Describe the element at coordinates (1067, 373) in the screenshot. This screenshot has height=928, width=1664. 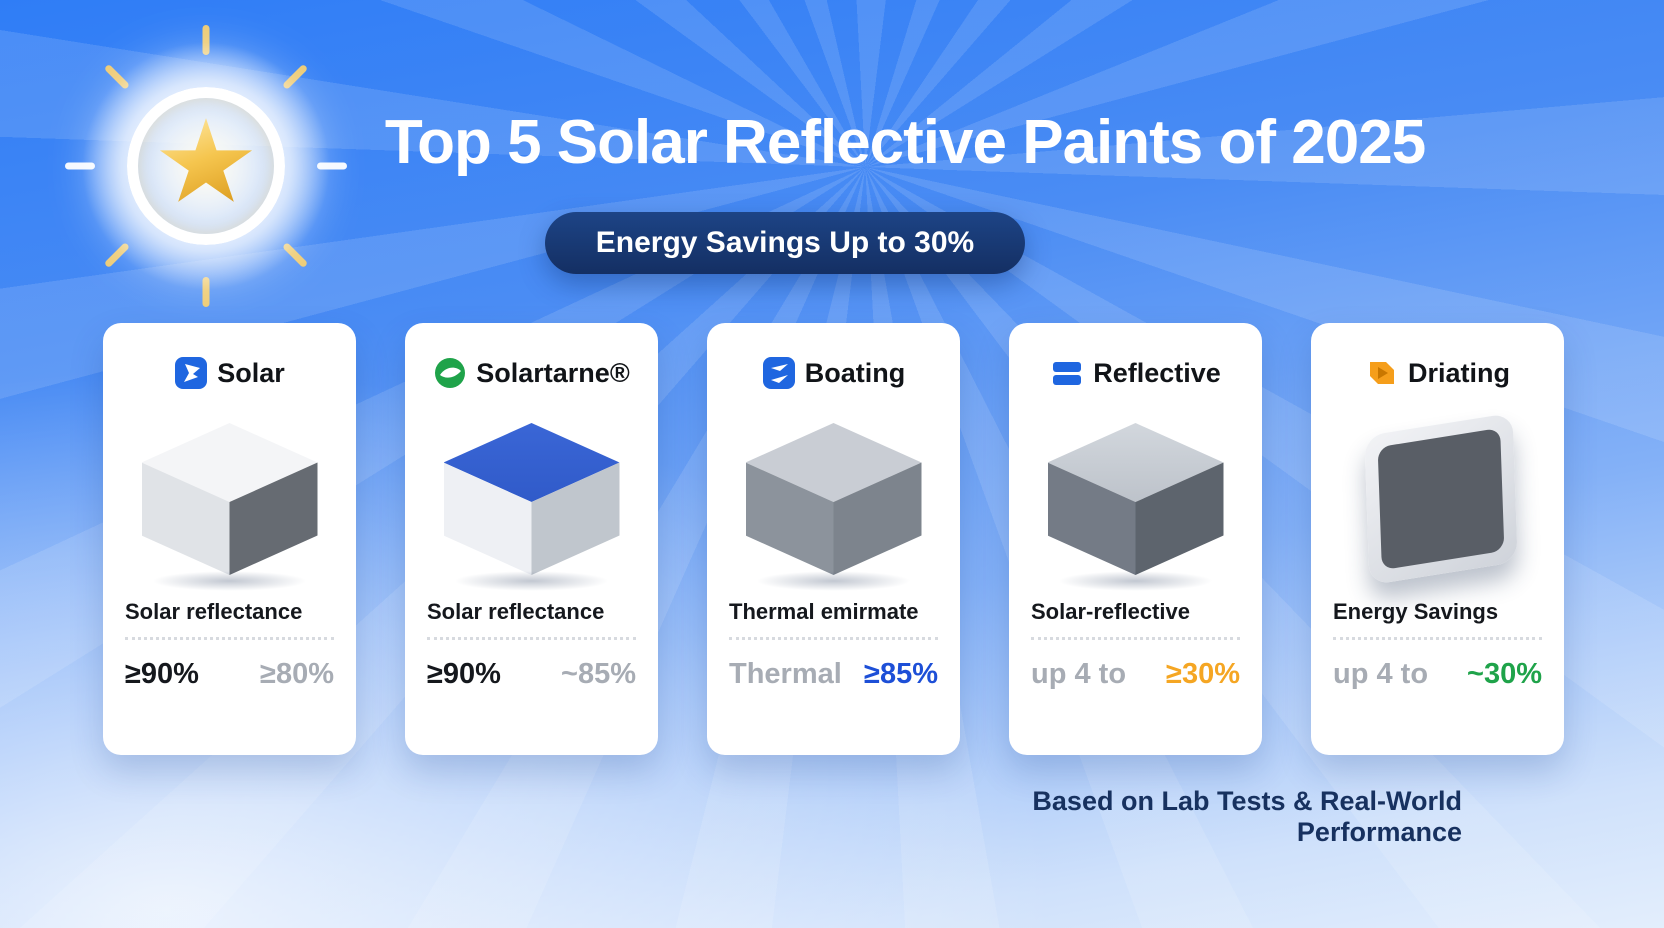
I see `reflective-logo-icon` at that location.